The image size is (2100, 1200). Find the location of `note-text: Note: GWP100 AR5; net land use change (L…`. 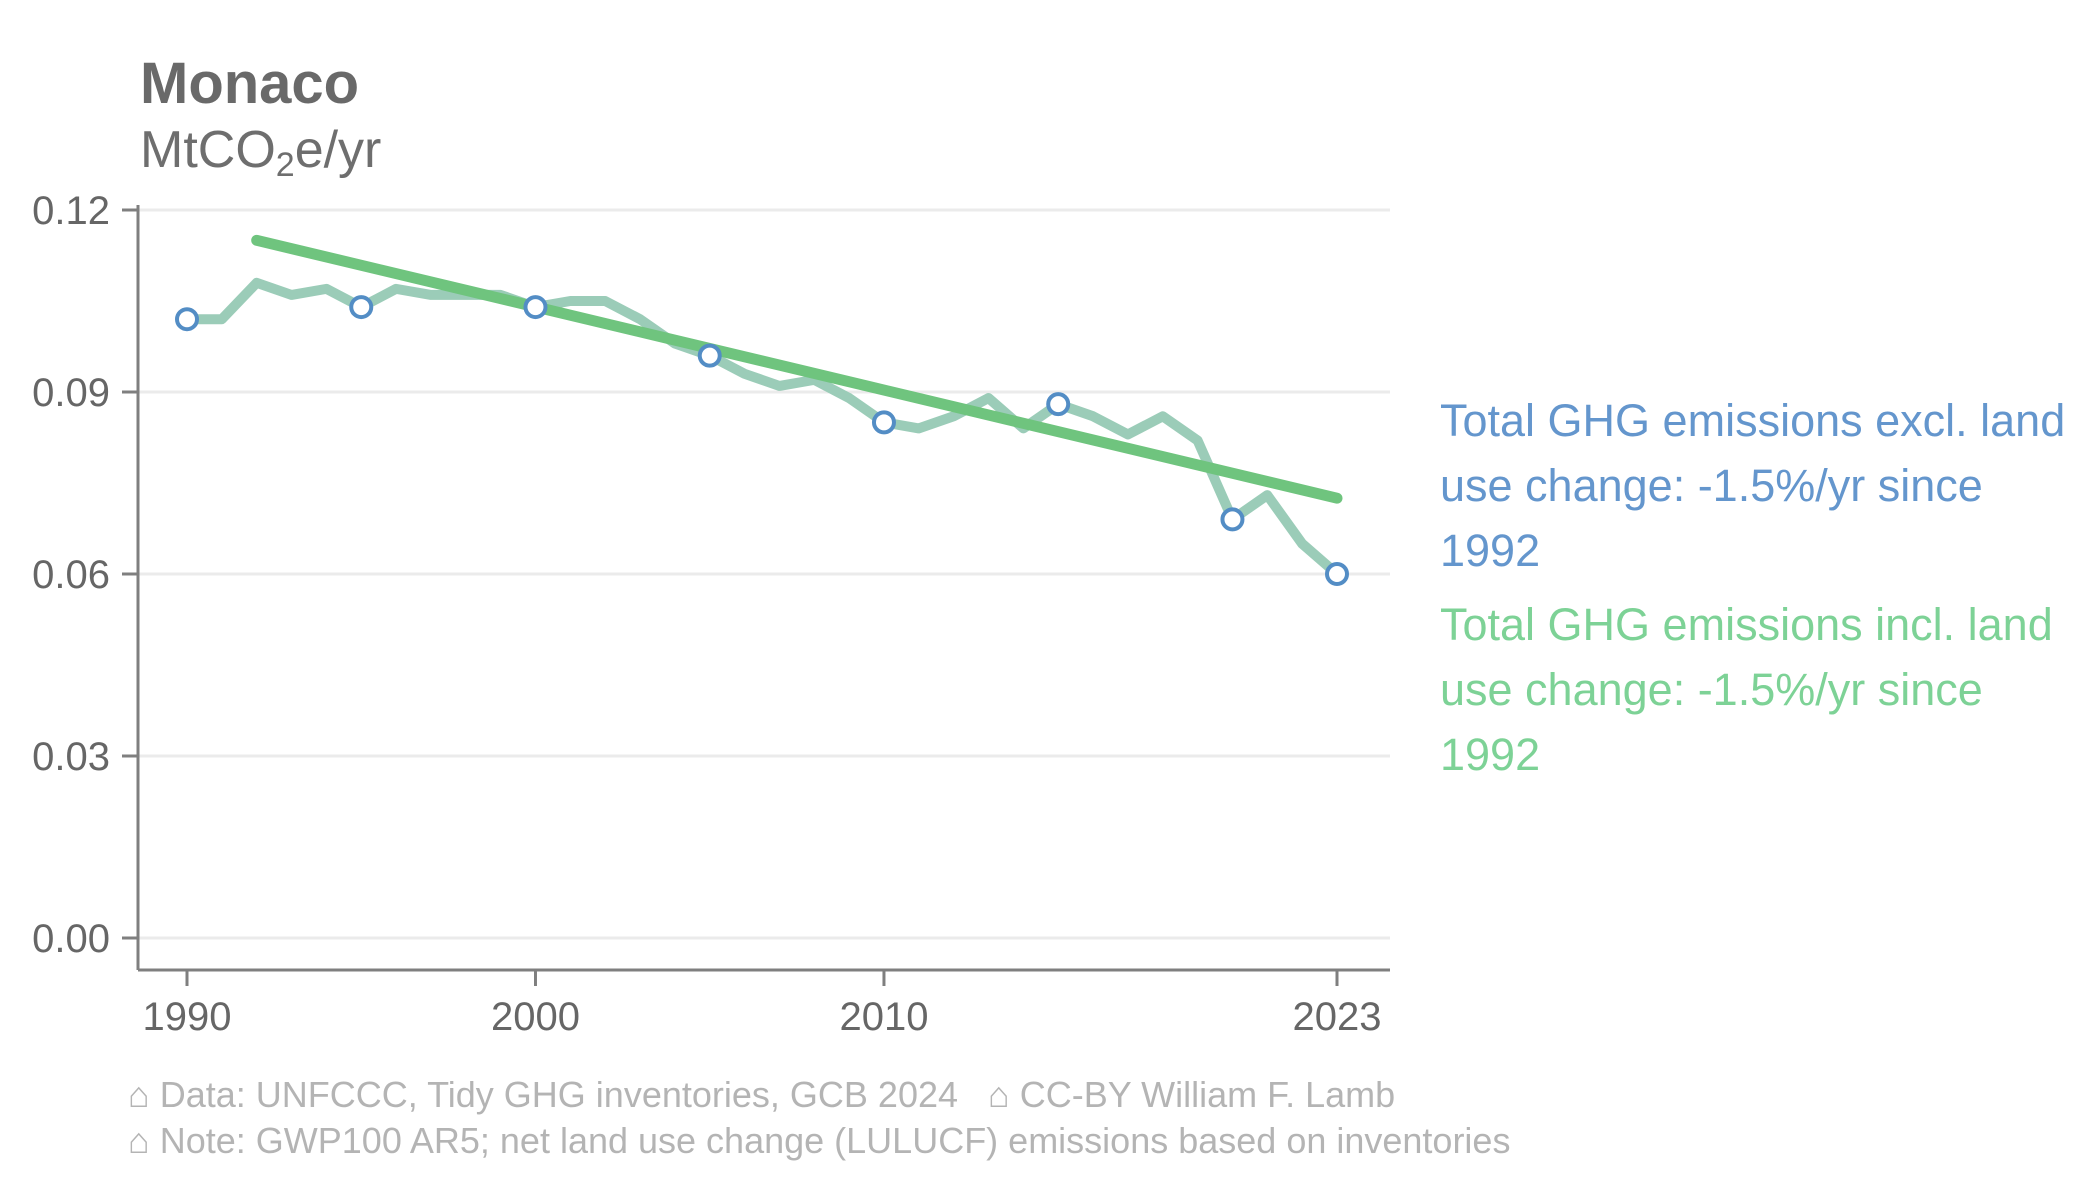

note-text: Note: GWP100 AR5; net land use change (L… is located at coordinates (835, 1140).